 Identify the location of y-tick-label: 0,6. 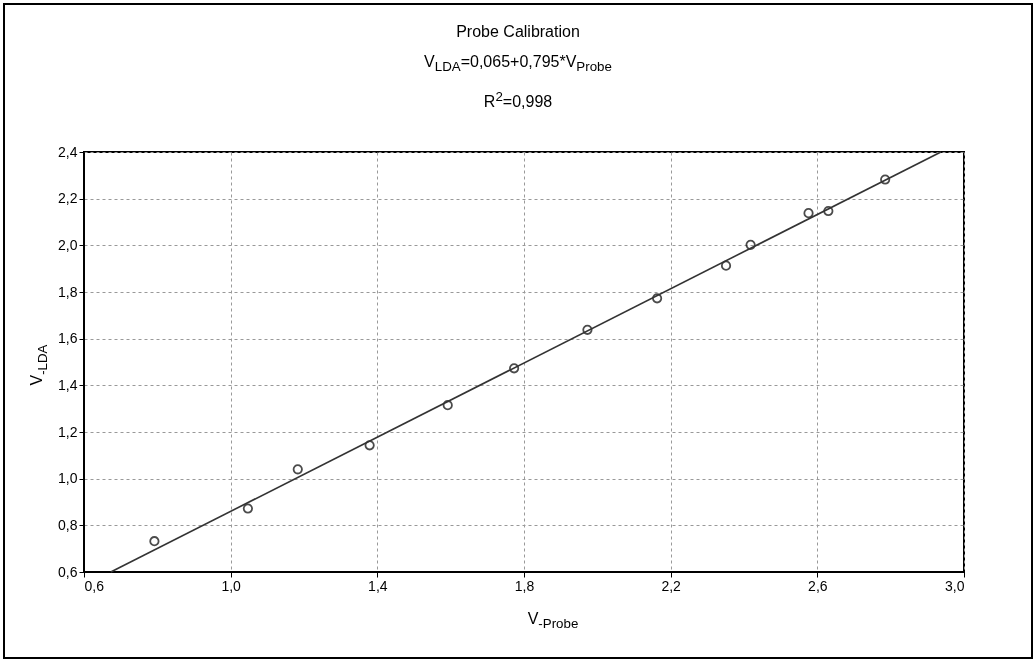
(68, 571).